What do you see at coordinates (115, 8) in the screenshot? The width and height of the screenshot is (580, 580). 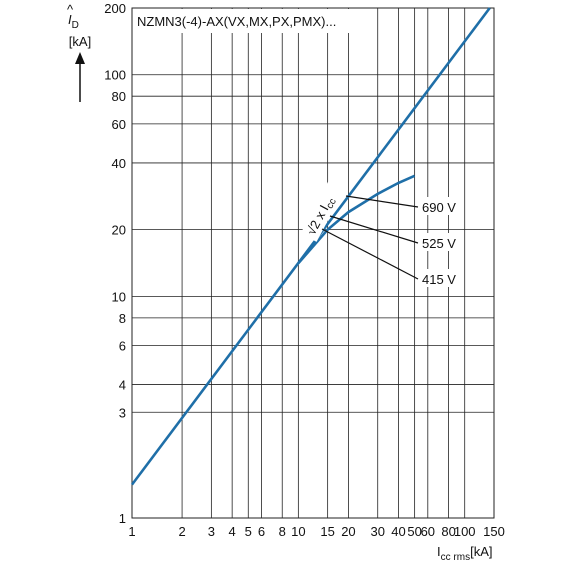 I see `y-tick-label: 200` at bounding box center [115, 8].